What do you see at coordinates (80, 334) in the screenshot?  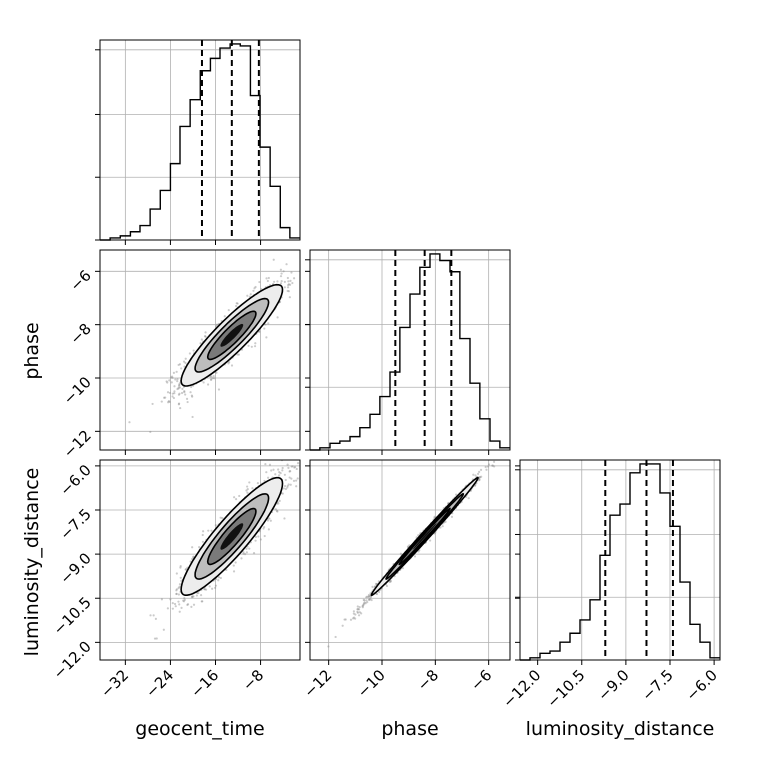 I see `tick-label-y: −8` at bounding box center [80, 334].